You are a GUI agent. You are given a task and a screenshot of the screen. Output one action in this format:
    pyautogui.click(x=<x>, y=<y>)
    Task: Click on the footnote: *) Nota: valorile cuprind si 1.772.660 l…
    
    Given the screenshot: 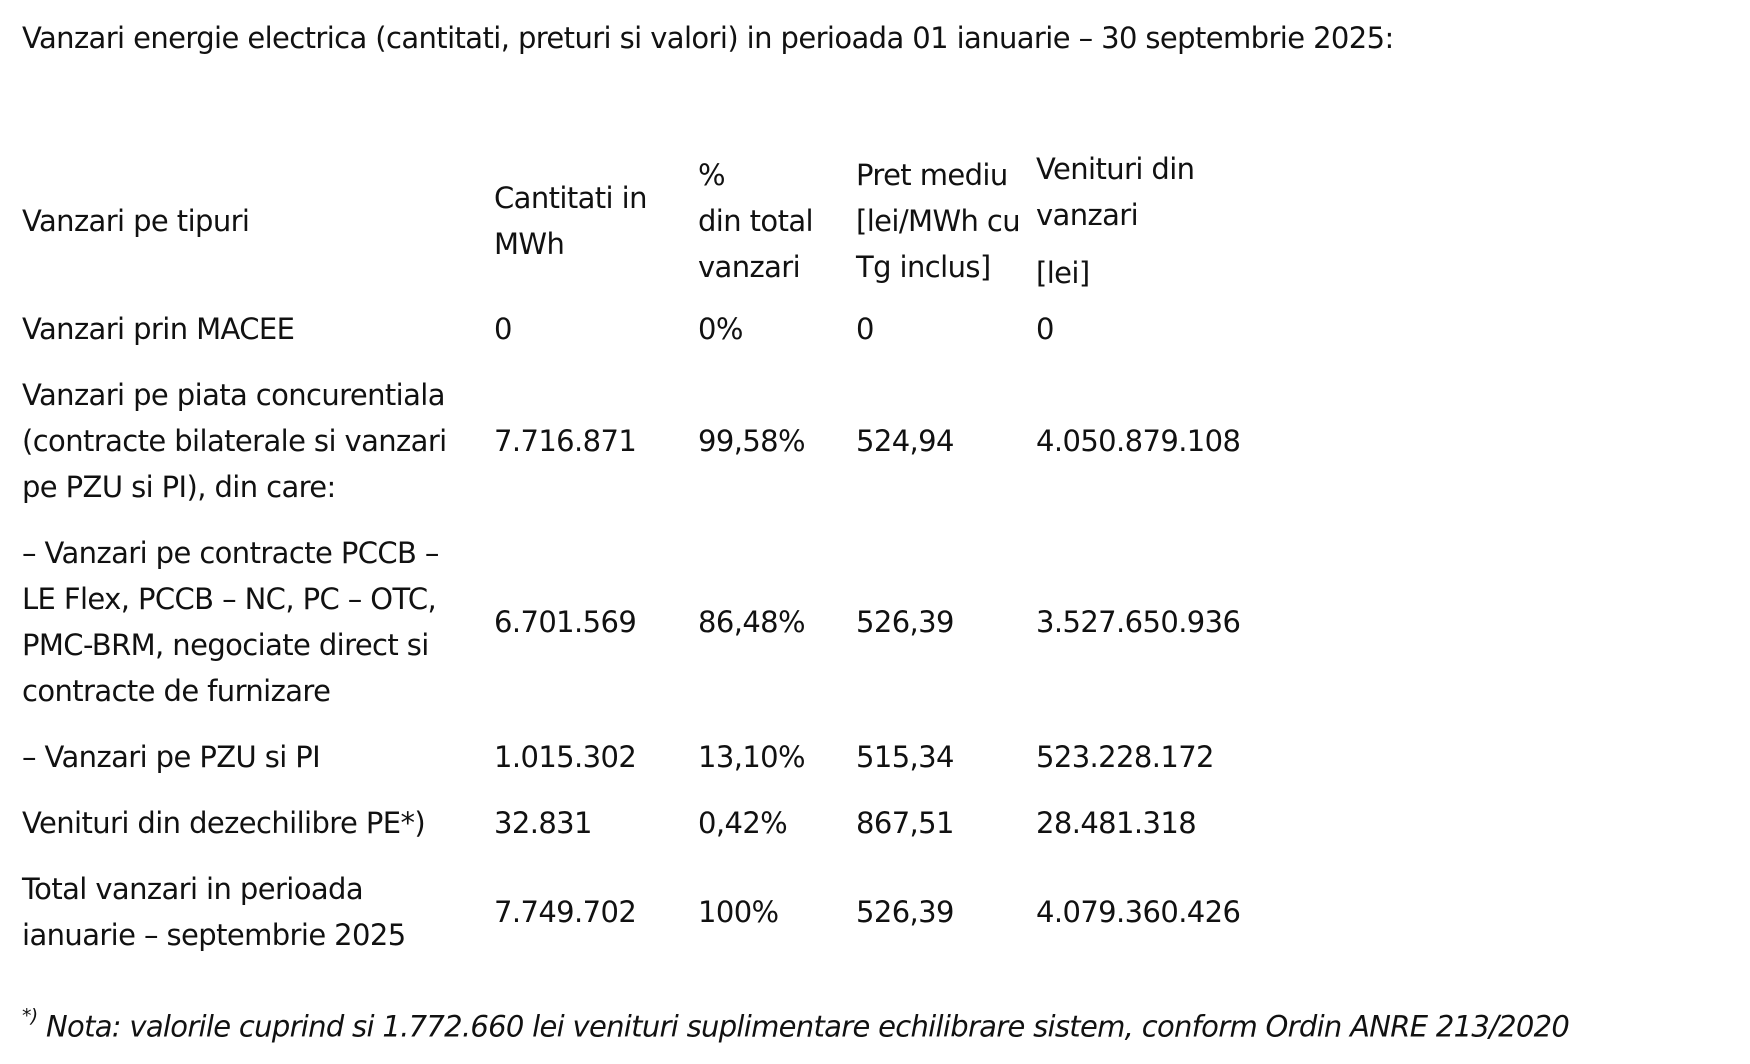 What is the action you would take?
    pyautogui.click(x=796, y=1023)
    